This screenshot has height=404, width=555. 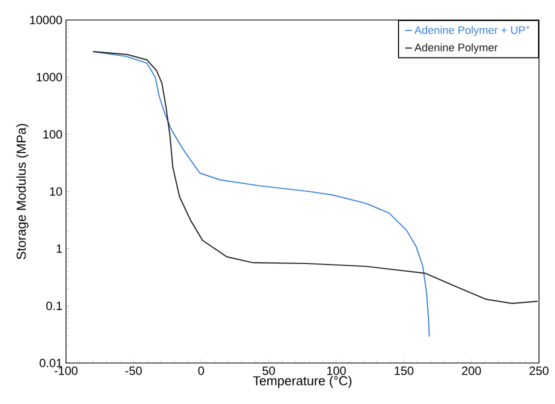 I want to click on x-tick-label: 200, so click(x=471, y=370).